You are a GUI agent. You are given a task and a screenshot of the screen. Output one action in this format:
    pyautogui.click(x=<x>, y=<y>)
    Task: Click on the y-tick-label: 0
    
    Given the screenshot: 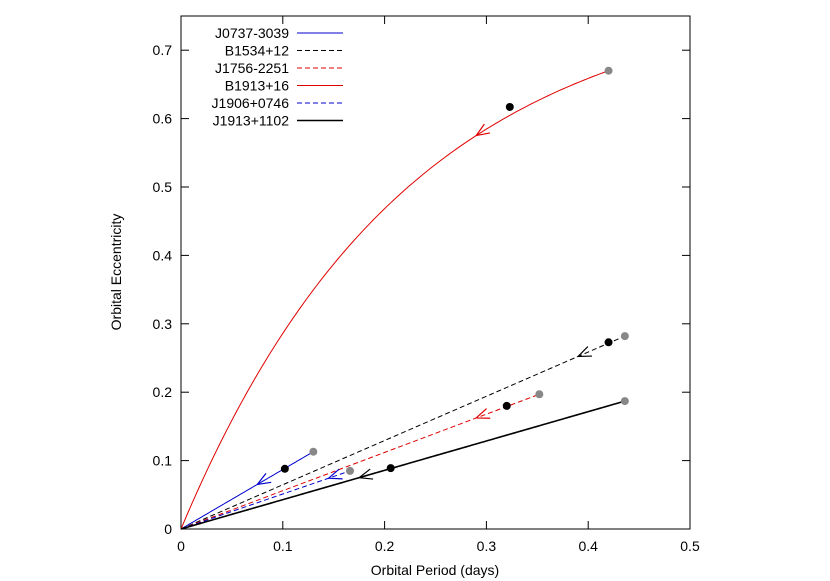 What is the action you would take?
    pyautogui.click(x=168, y=529)
    